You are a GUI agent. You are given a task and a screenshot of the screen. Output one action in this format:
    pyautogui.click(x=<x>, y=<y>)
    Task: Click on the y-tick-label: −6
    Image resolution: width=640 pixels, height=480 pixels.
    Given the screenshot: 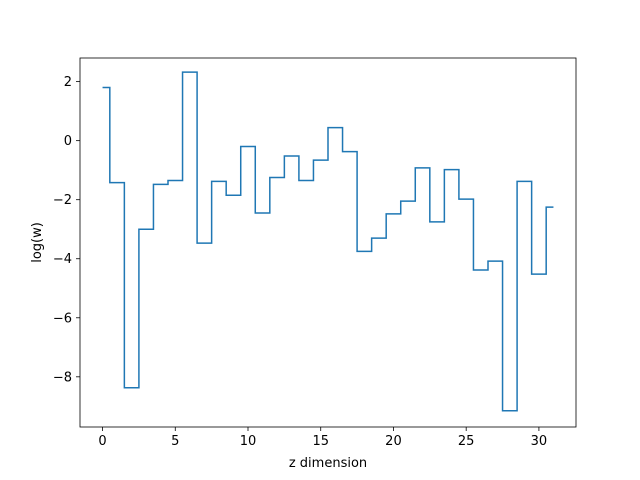 What is the action you would take?
    pyautogui.click(x=62, y=318)
    